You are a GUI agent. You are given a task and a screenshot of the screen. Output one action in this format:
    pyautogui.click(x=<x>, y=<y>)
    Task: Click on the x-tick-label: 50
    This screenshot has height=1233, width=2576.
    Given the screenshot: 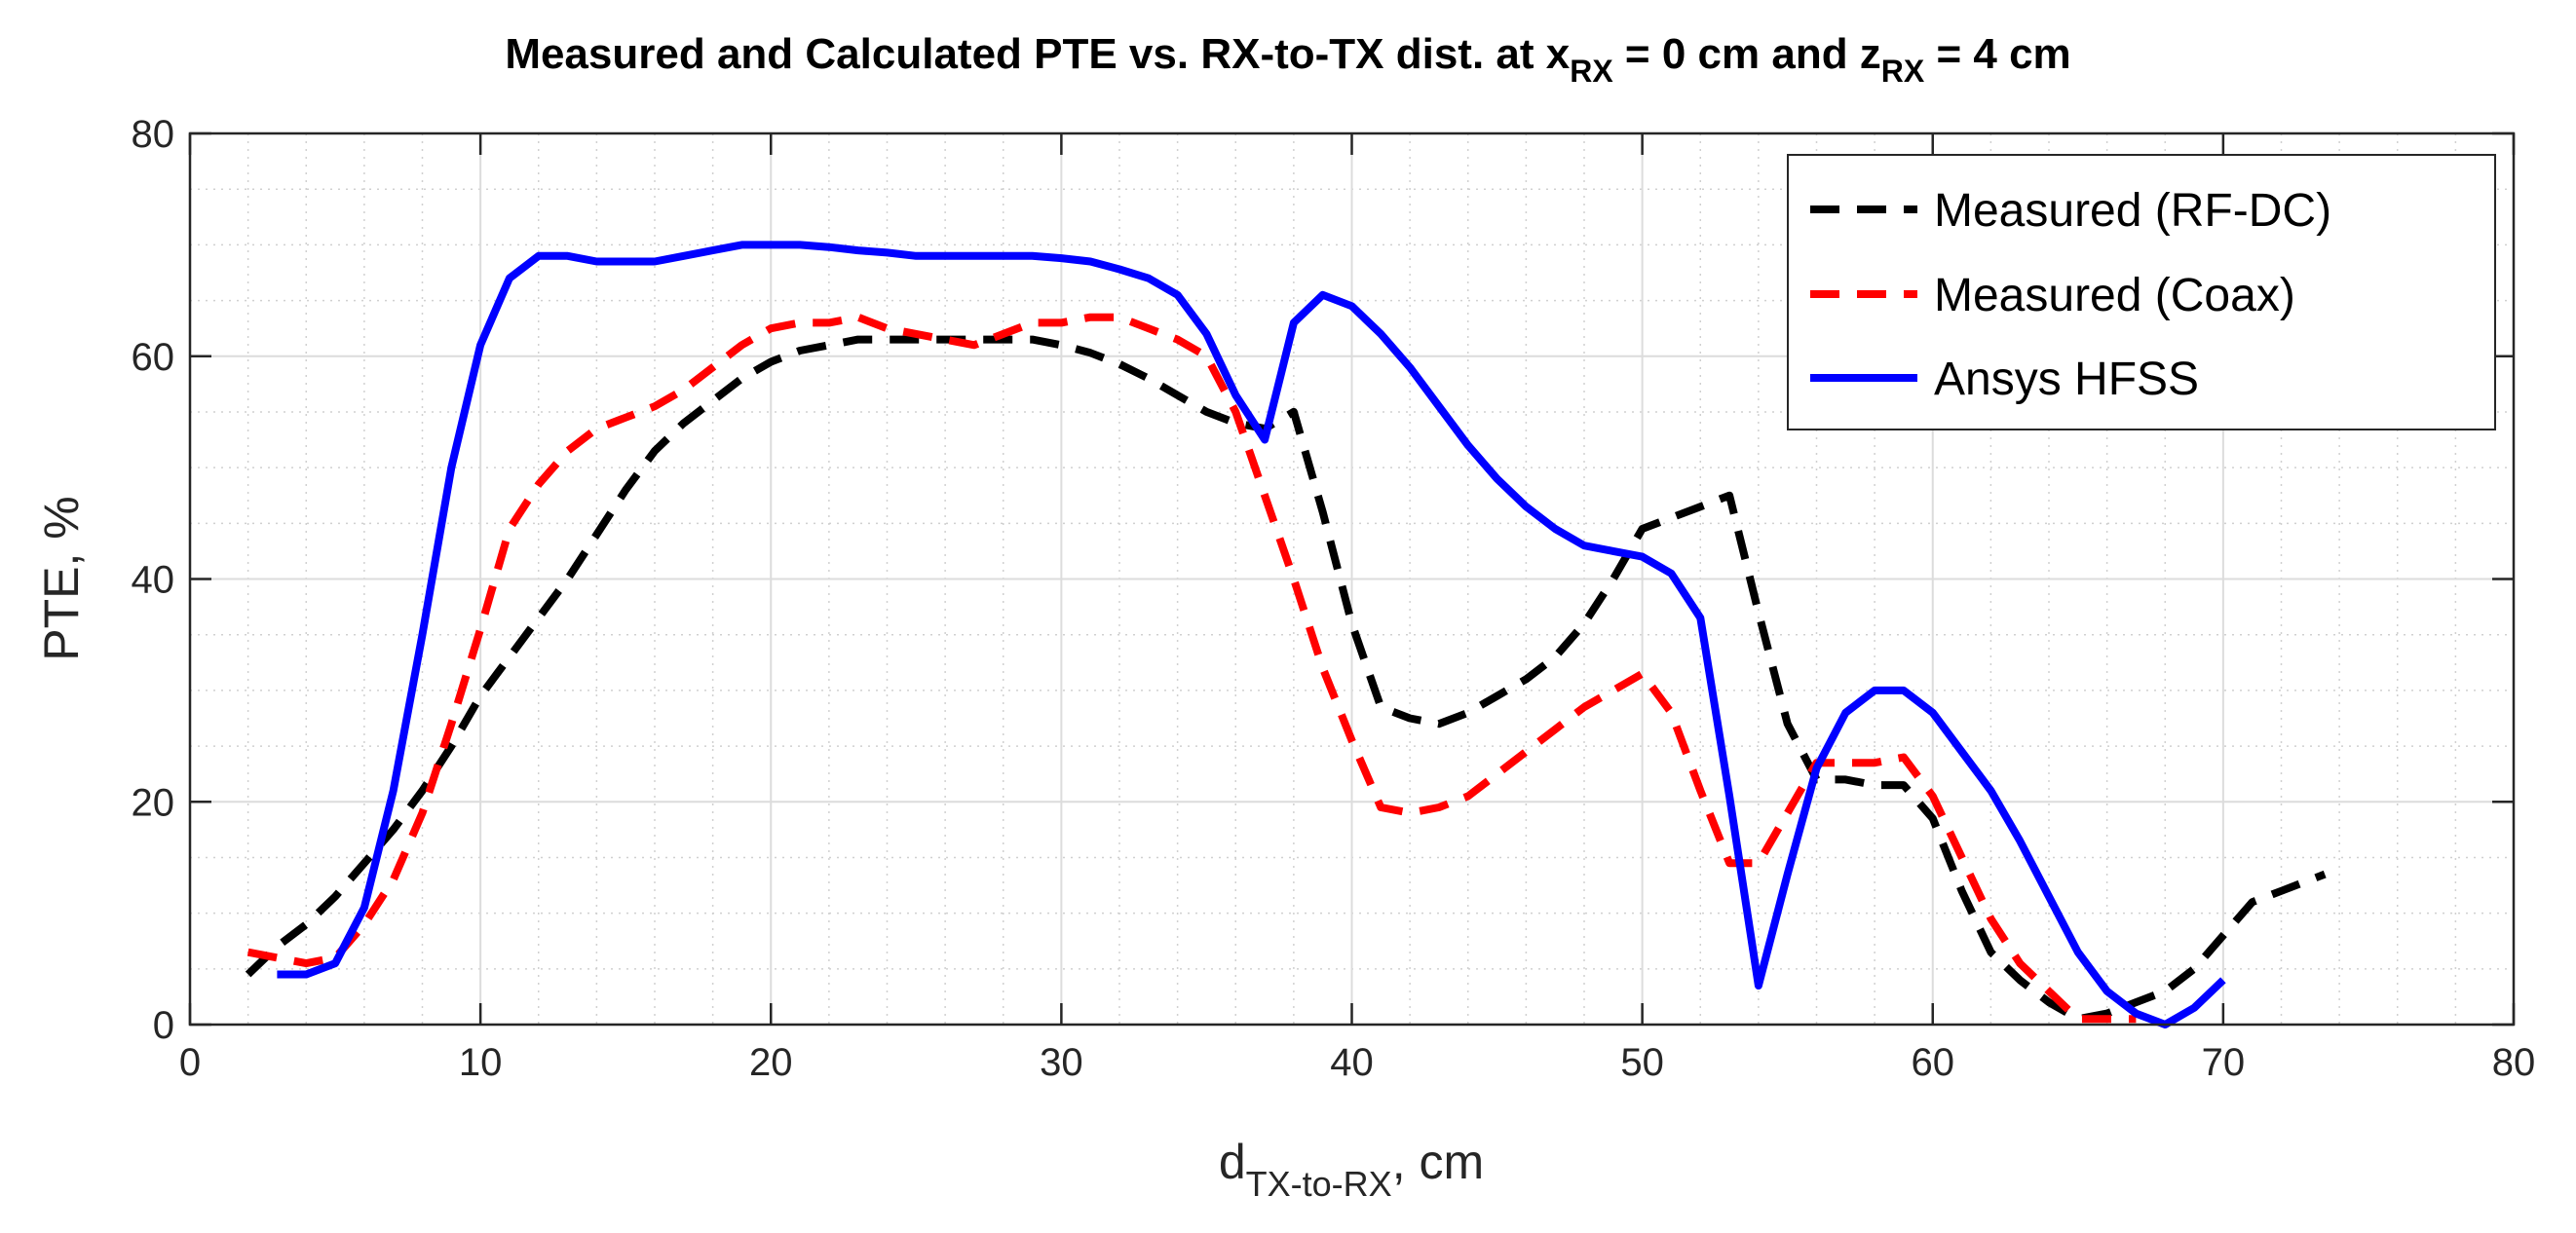 What is the action you would take?
    pyautogui.click(x=1642, y=1063)
    